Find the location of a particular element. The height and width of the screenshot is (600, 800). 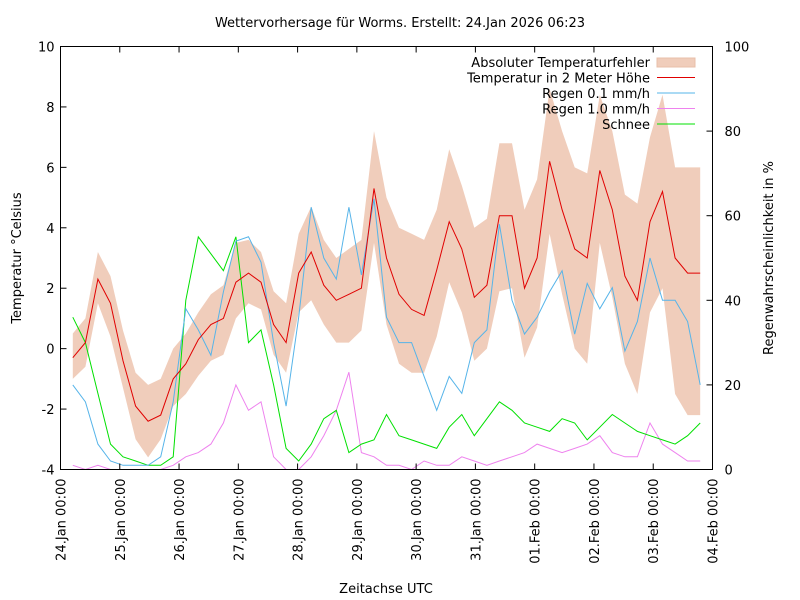

x-tick-label: 24.Jan 00:00 is located at coordinates (62, 520).